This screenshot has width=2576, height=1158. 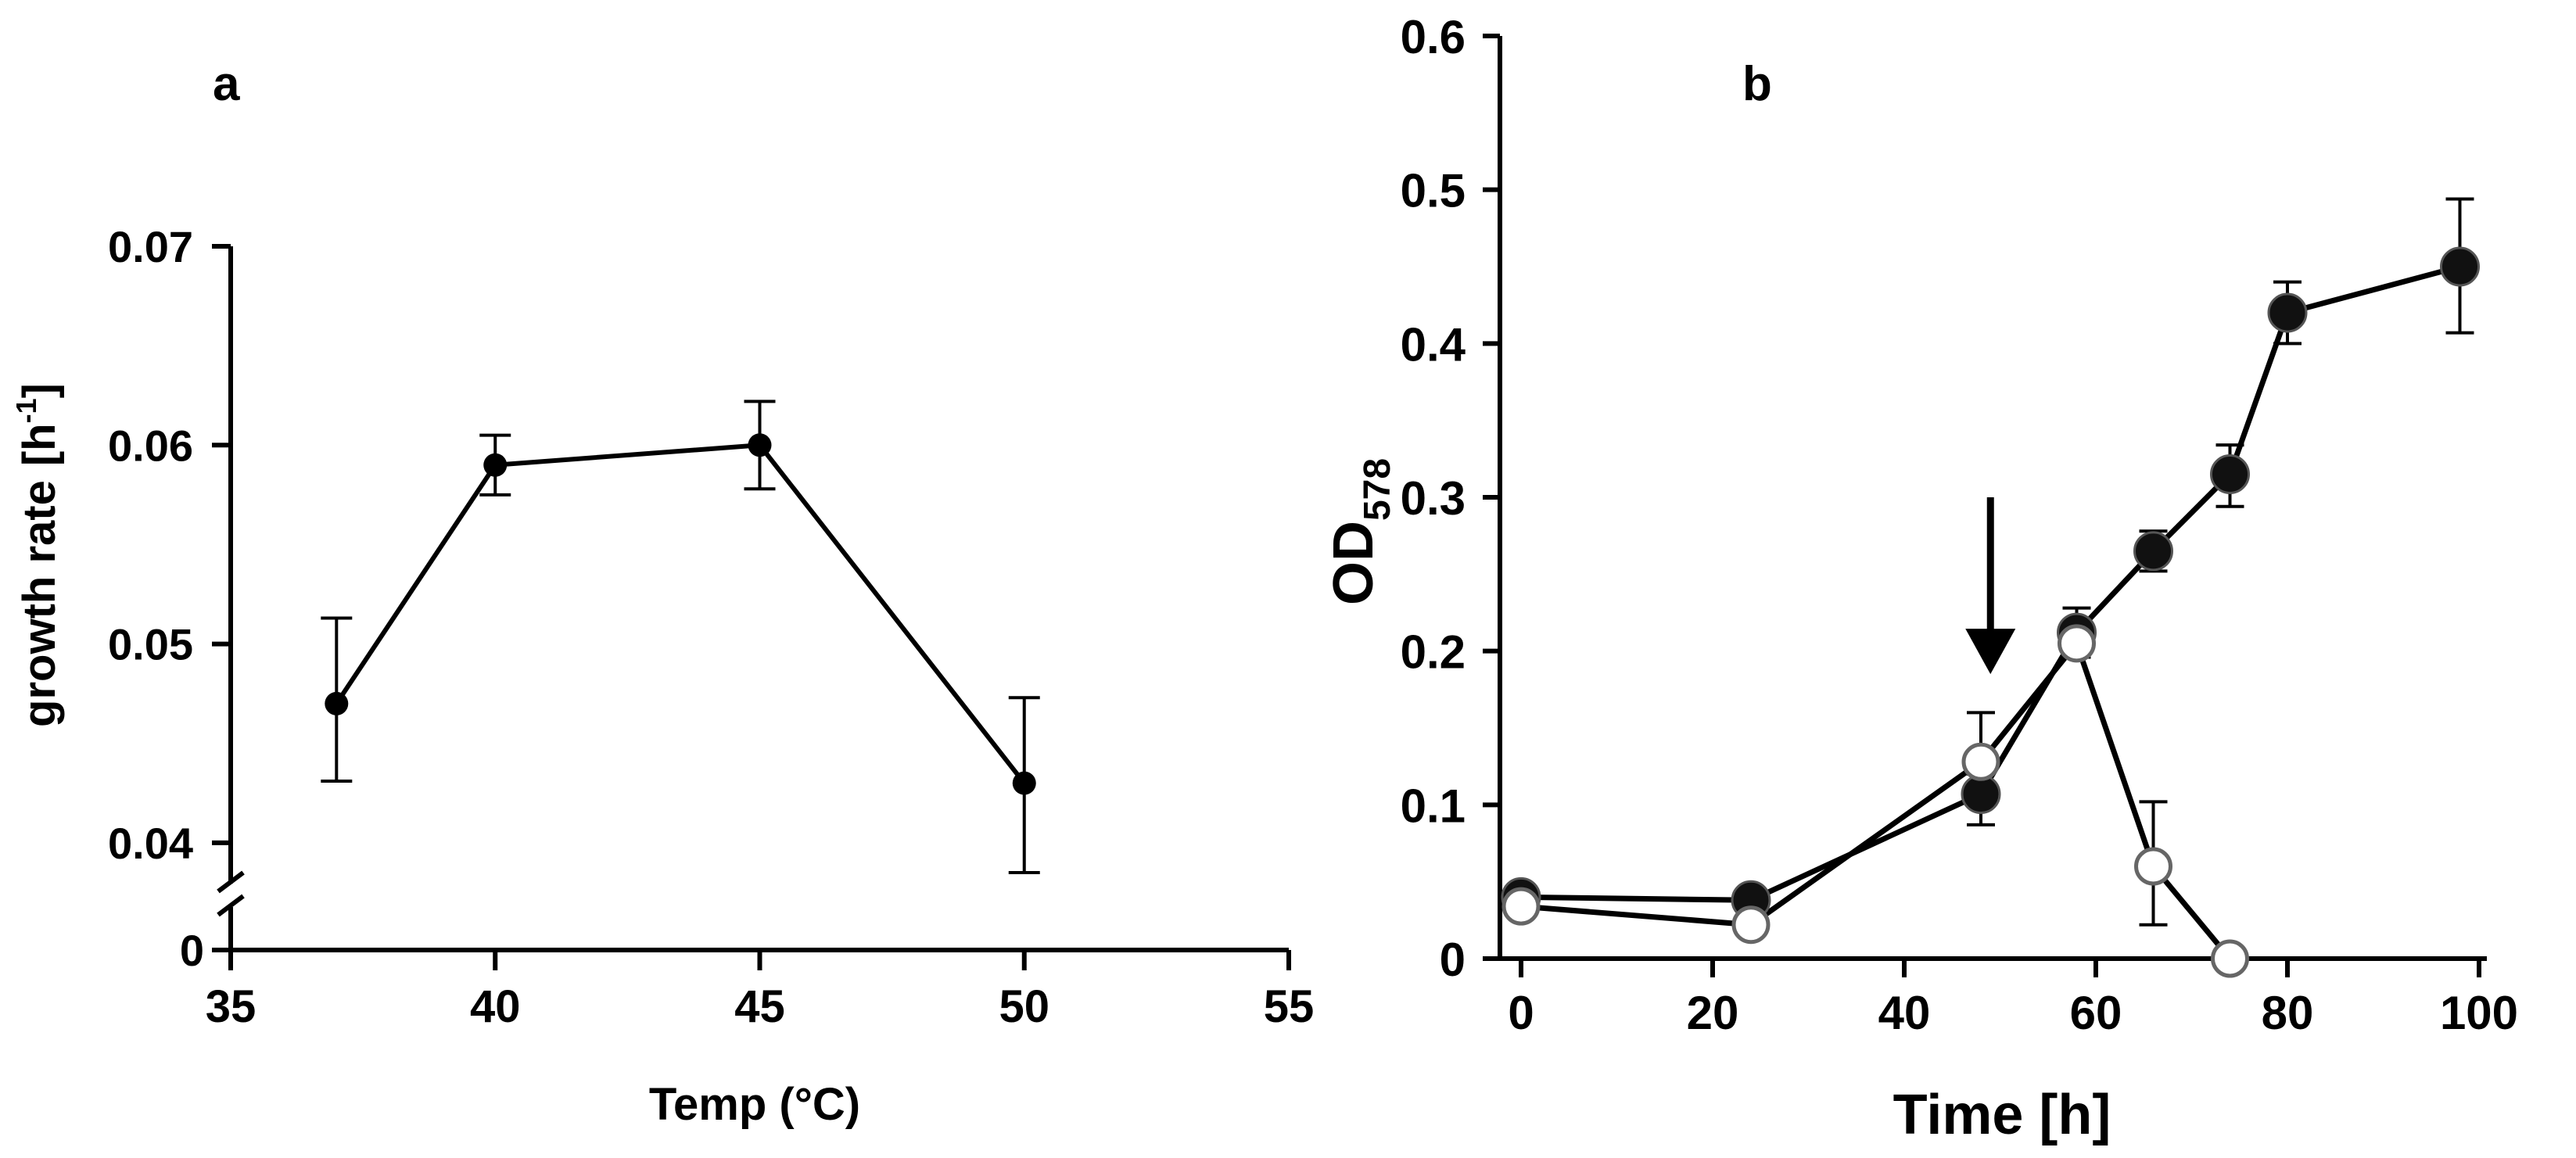 What do you see at coordinates (2002, 1115) in the screenshot?
I see `panel-b-x-axis-title: Time [h]` at bounding box center [2002, 1115].